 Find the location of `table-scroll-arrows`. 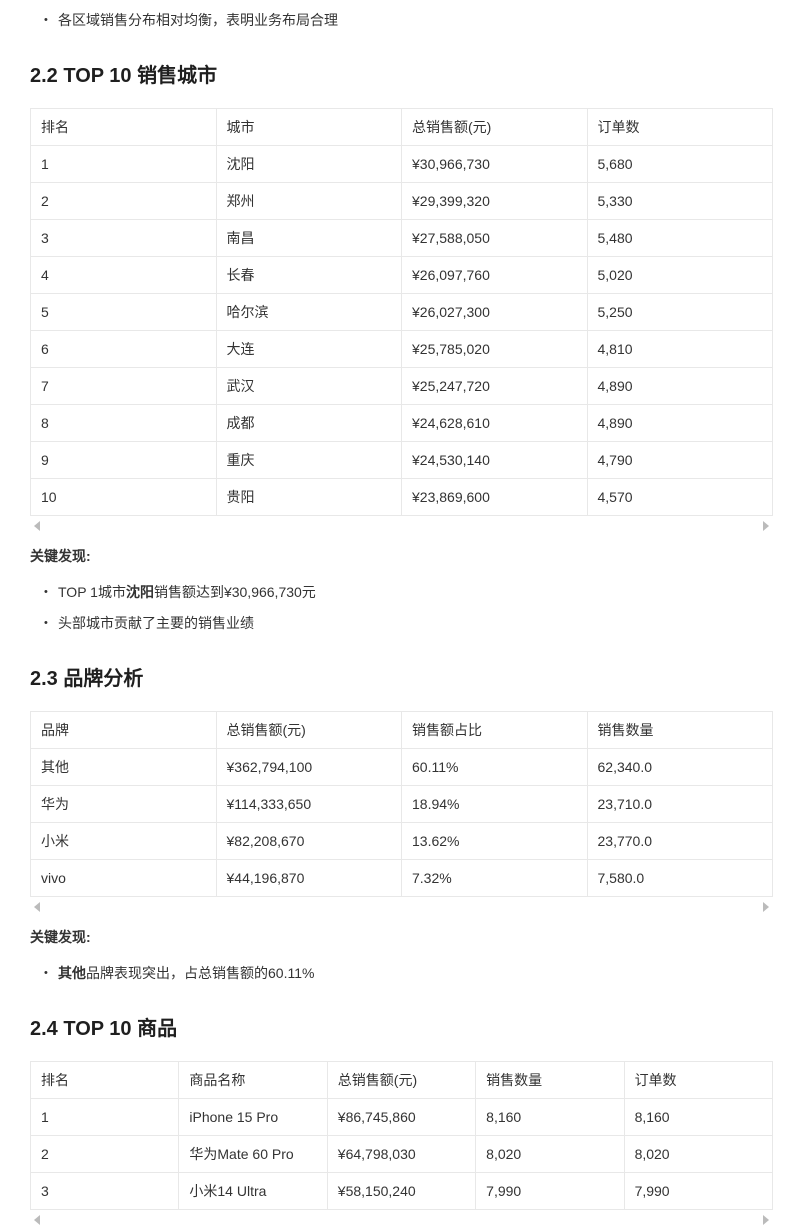

table-scroll-arrows is located at coordinates (401, 907).